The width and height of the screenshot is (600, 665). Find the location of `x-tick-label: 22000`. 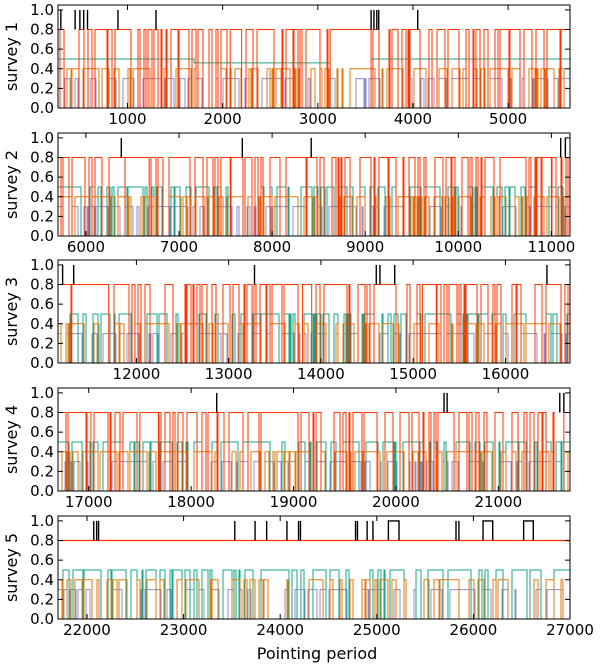

x-tick-label: 22000 is located at coordinates (87, 630).